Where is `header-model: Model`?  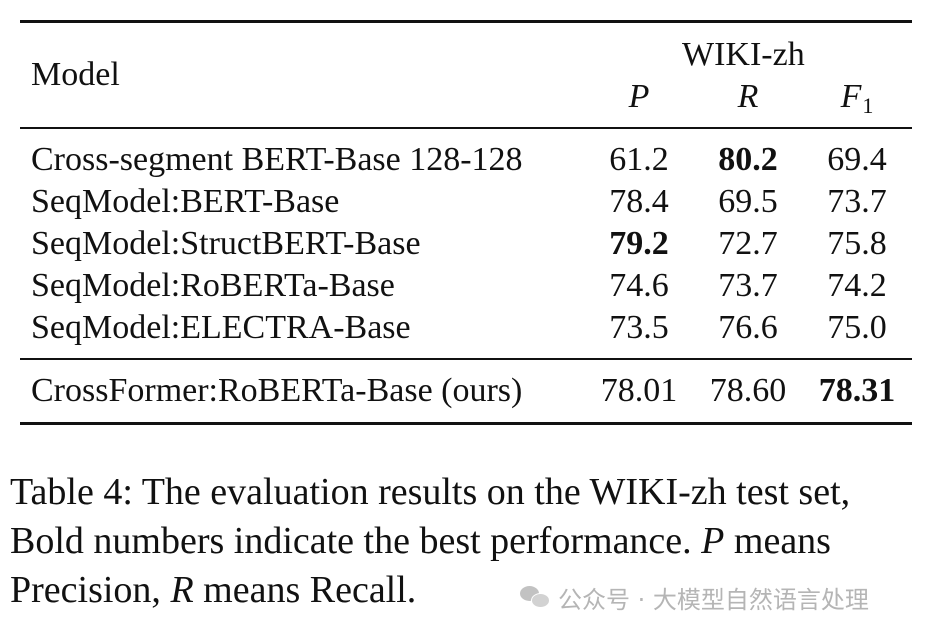
header-model: Model is located at coordinates (75, 74).